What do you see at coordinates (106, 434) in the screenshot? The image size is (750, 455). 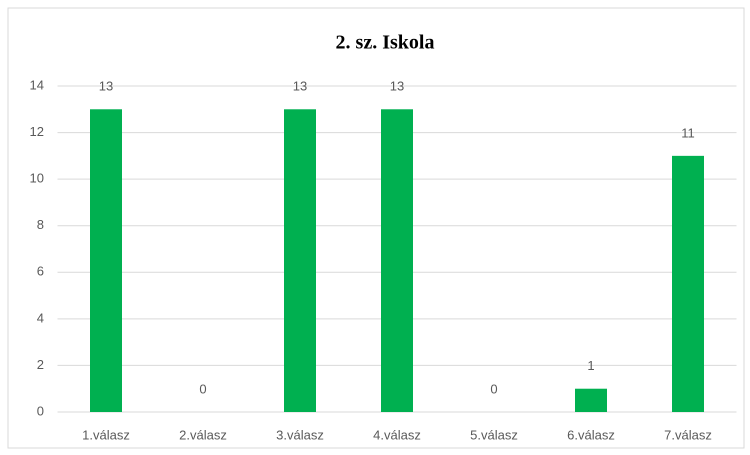 I see `x-tick-label: 1.válasz` at bounding box center [106, 434].